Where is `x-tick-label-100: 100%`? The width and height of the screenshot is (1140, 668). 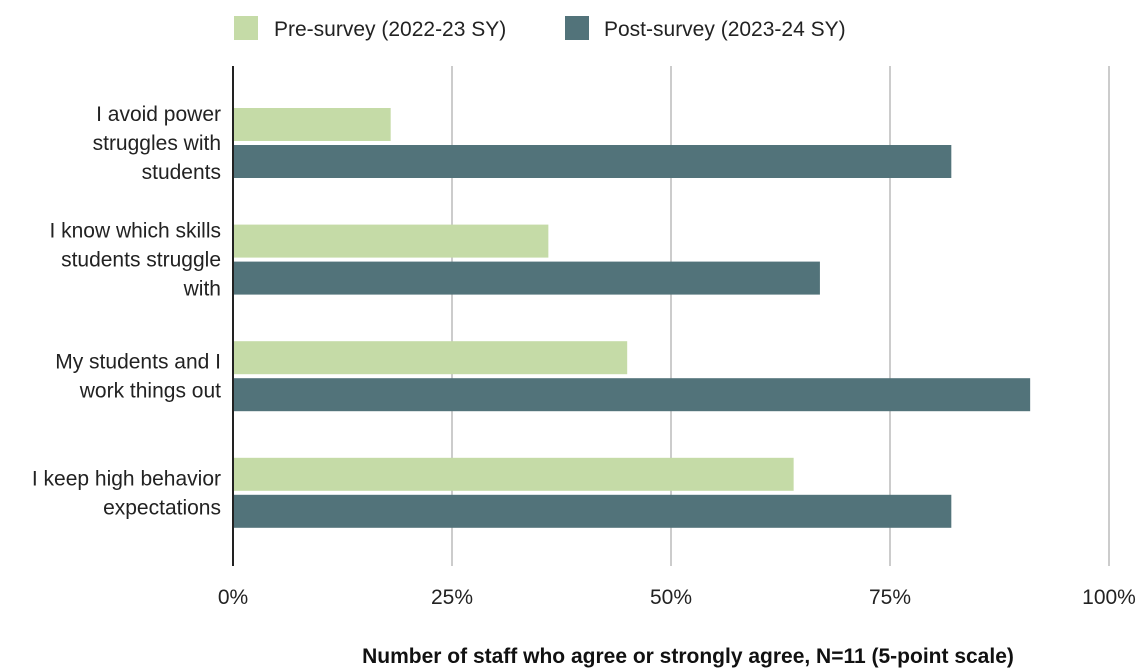 x-tick-label-100: 100% is located at coordinates (1109, 597).